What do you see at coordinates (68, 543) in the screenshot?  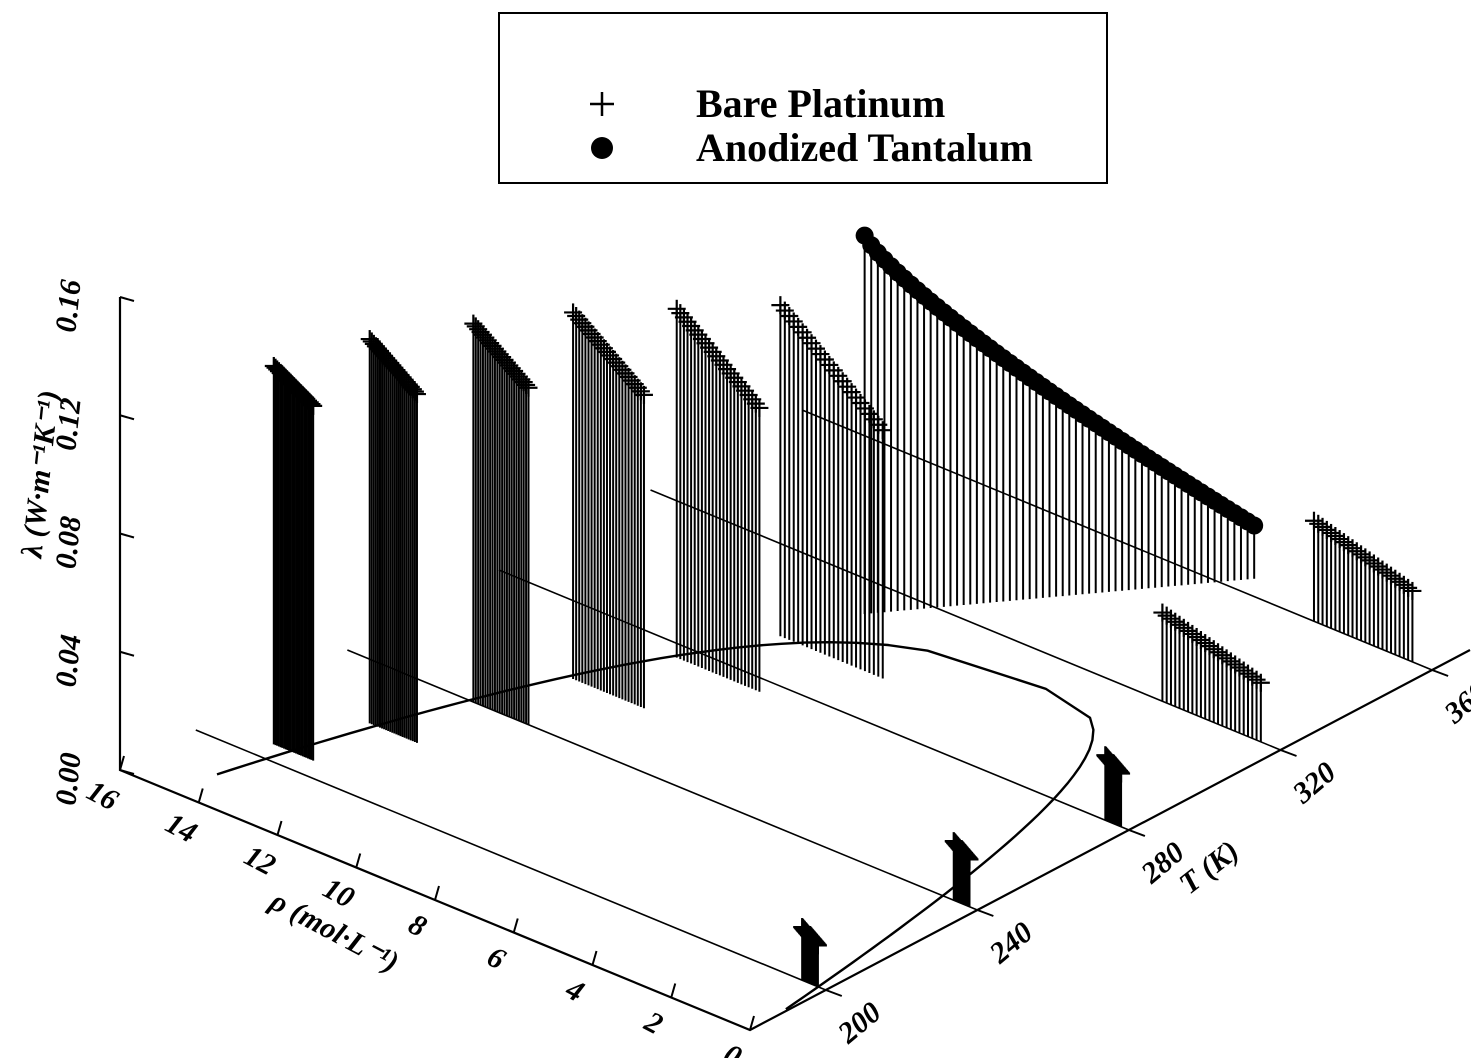 I see `z-tick-label: 0.08` at bounding box center [68, 543].